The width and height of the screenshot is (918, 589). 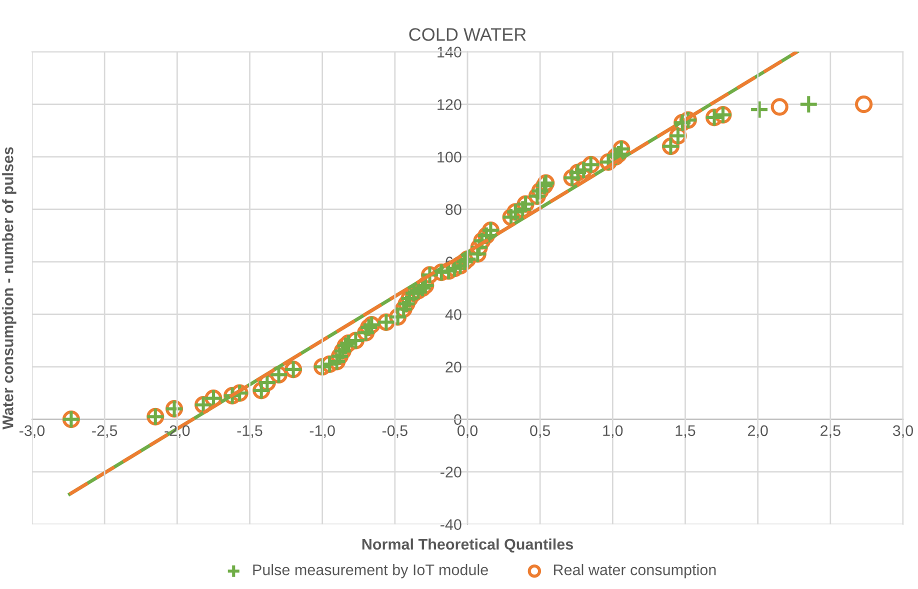 What do you see at coordinates (613, 431) in the screenshot?
I see `x-tick-label: 1,0` at bounding box center [613, 431].